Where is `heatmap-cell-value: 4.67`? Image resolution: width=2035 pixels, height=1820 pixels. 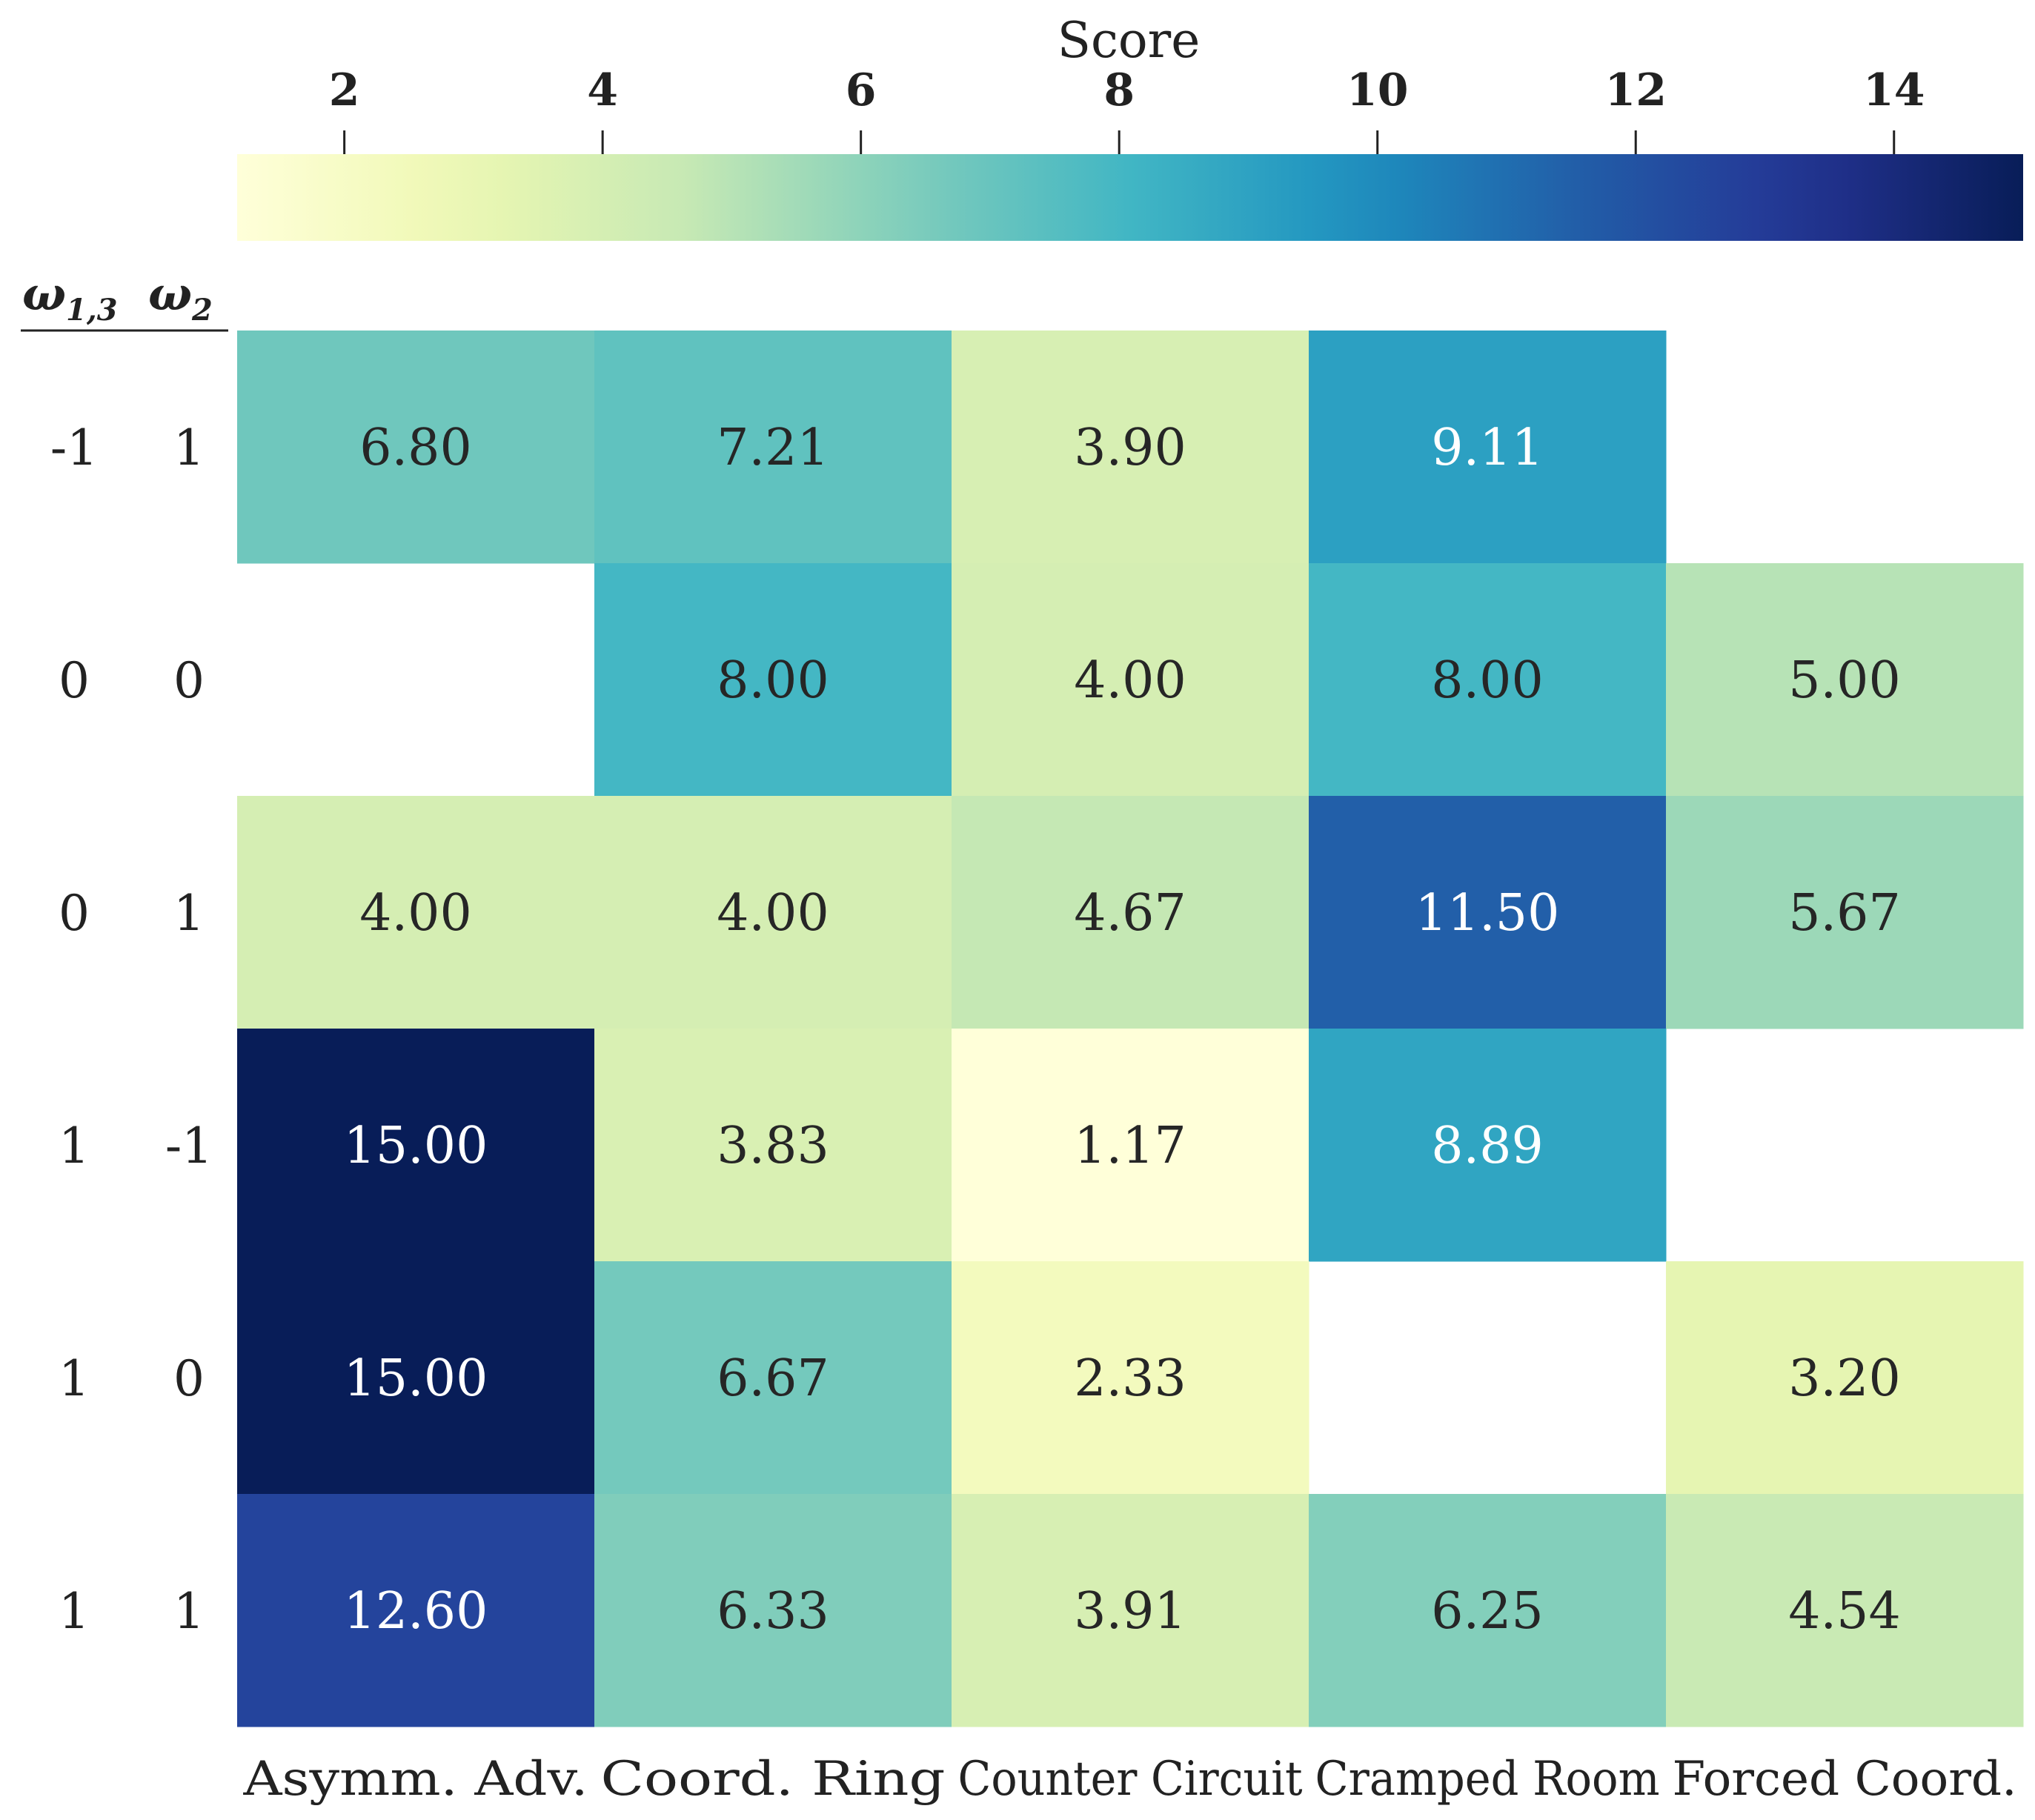 heatmap-cell-value: 4.67 is located at coordinates (1130, 914).